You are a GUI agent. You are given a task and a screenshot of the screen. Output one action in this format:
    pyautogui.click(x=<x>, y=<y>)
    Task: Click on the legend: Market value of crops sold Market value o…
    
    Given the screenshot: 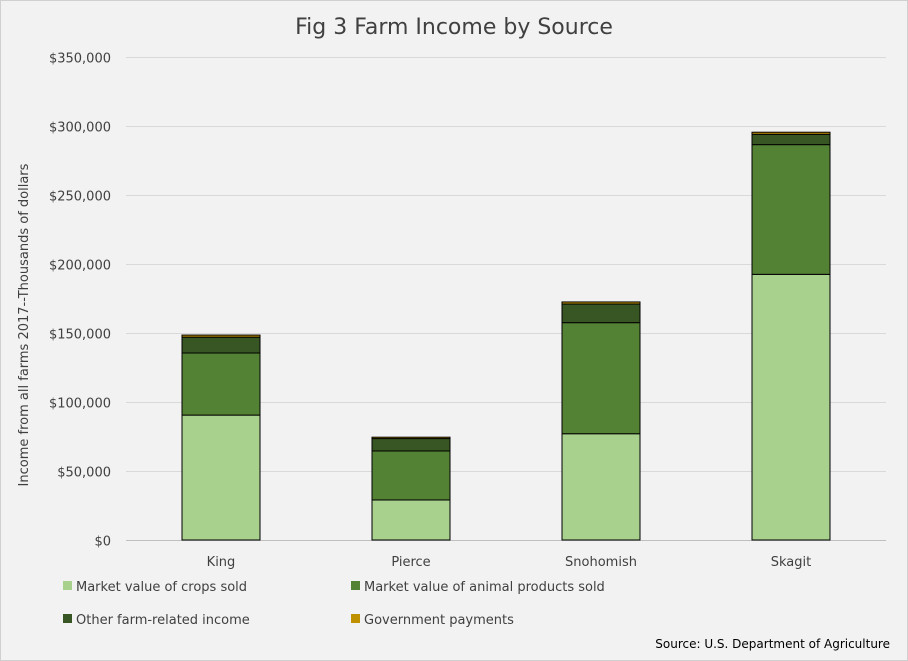 What is the action you would take?
    pyautogui.click(x=334, y=604)
    